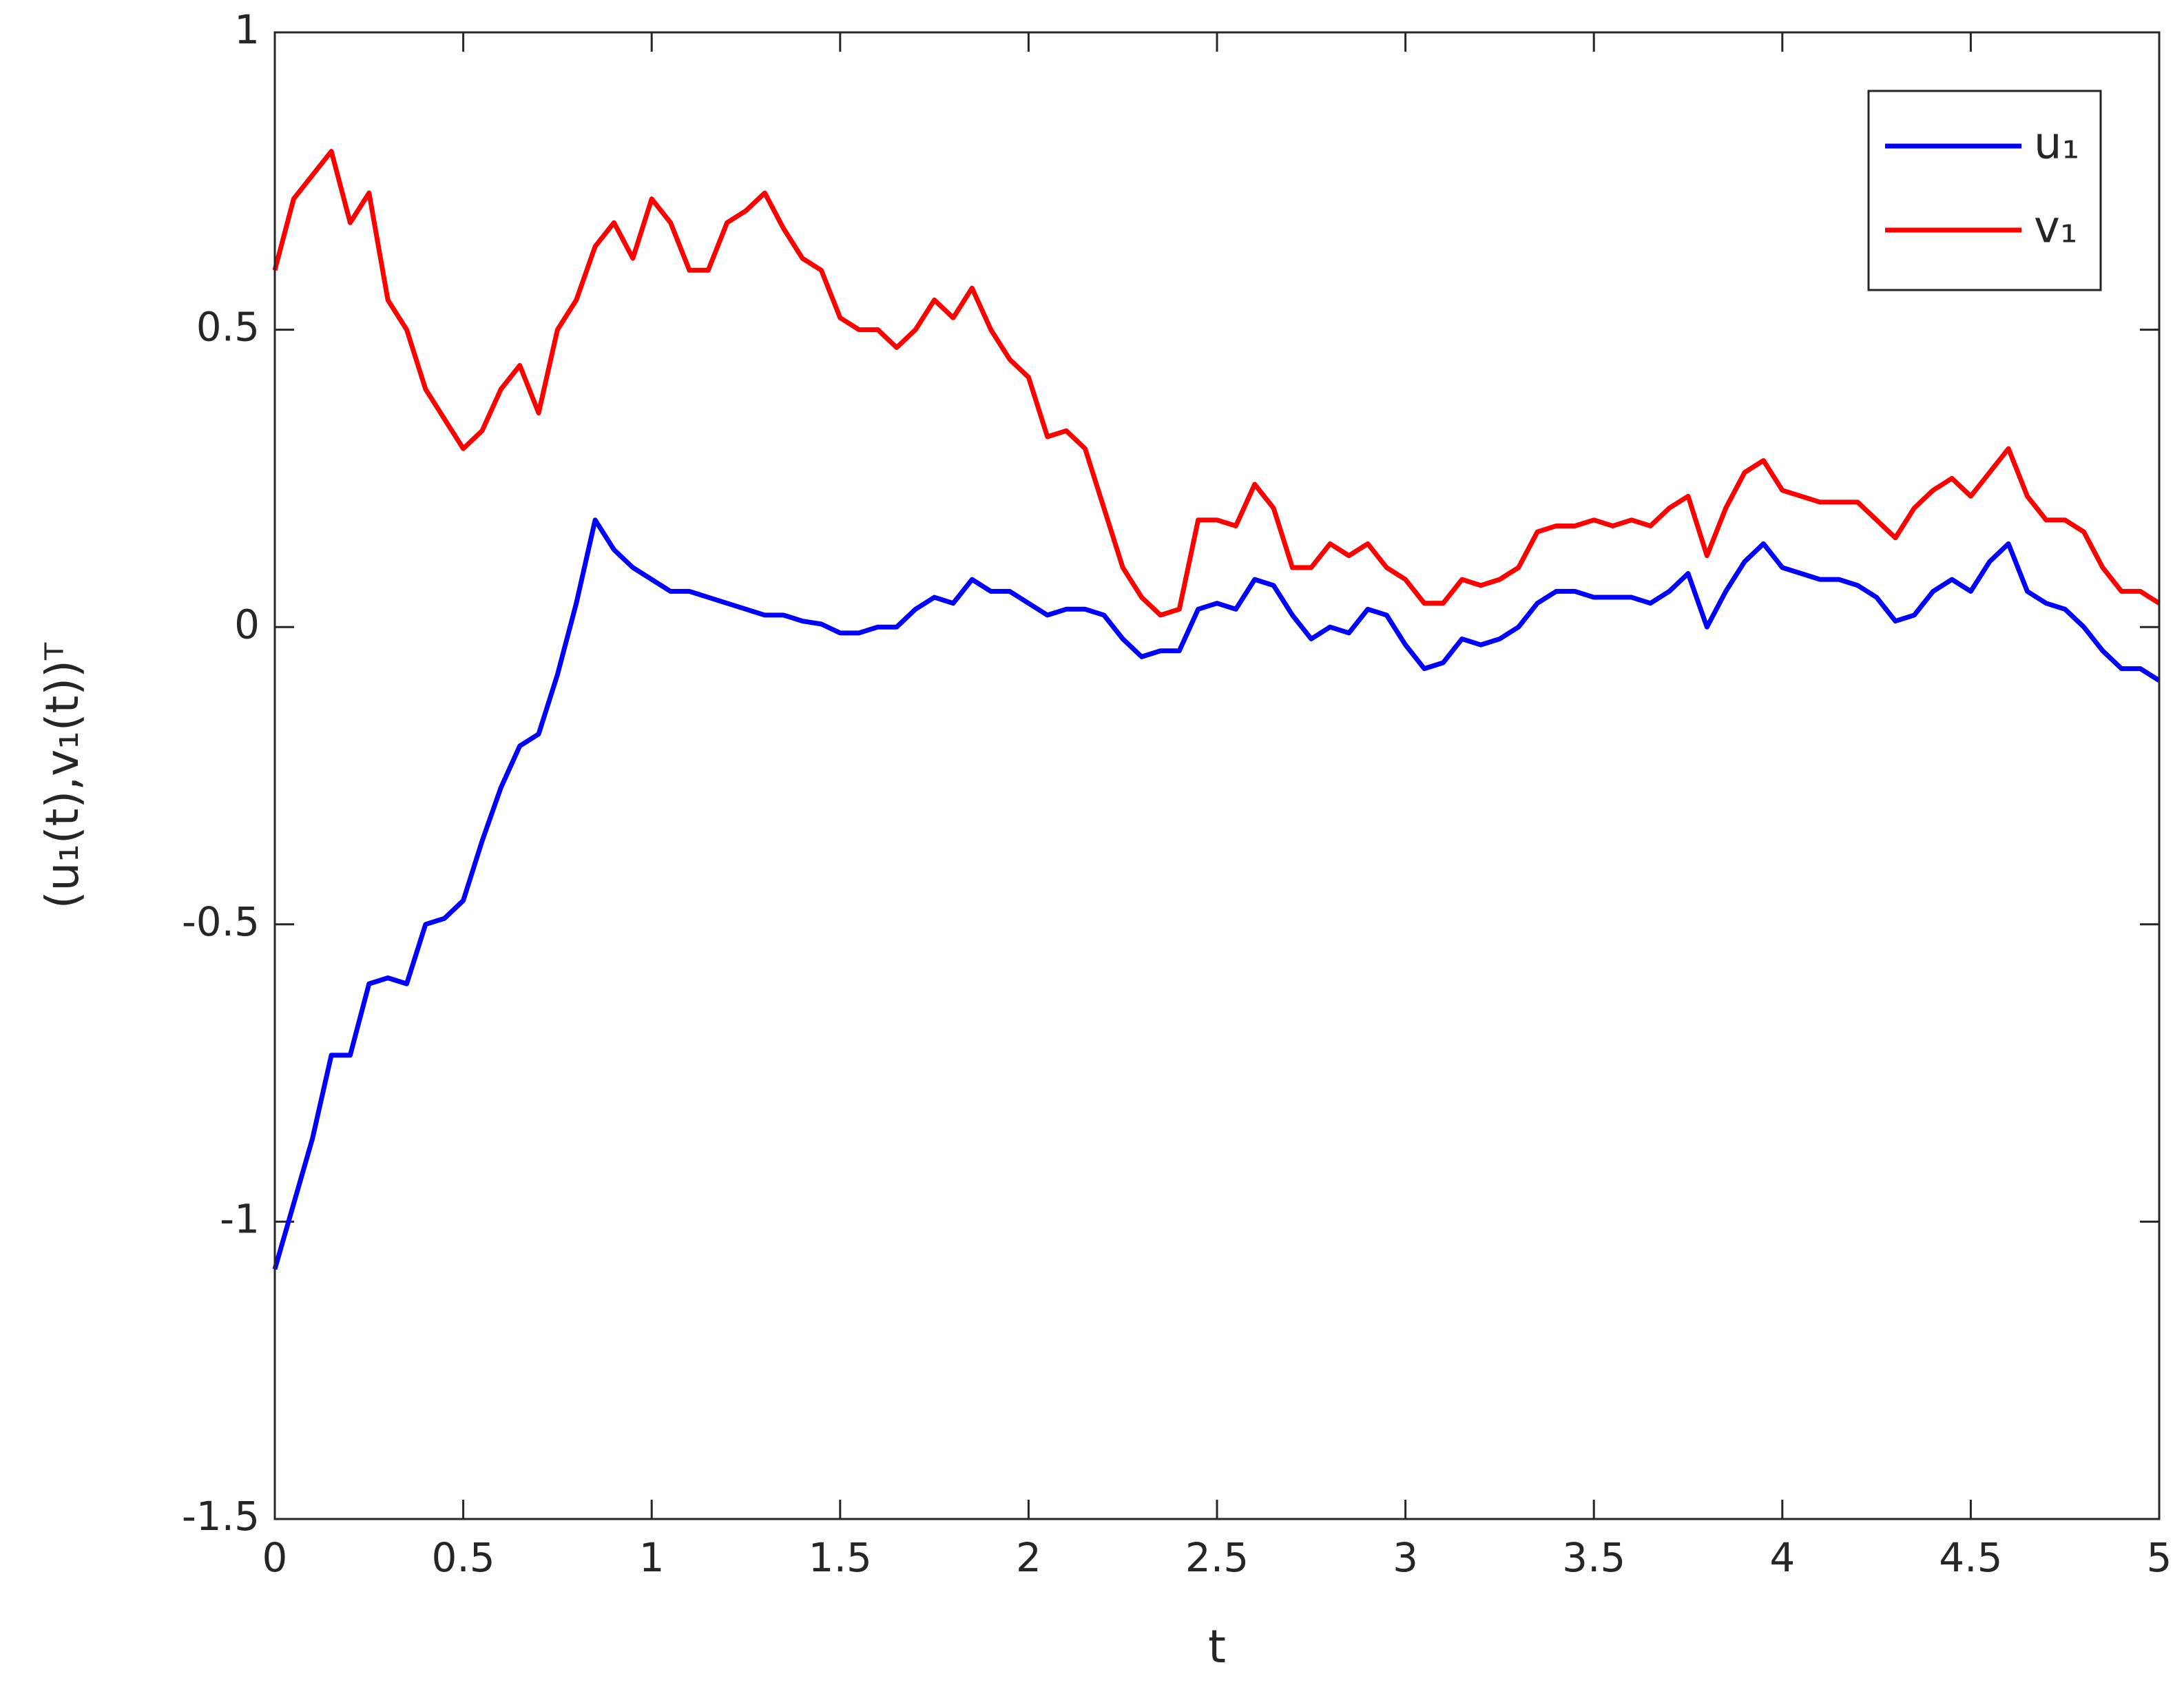 This screenshot has width=2184, height=1705. Describe the element at coordinates (1028, 1557) in the screenshot. I see `x-tick-label: 2` at that location.